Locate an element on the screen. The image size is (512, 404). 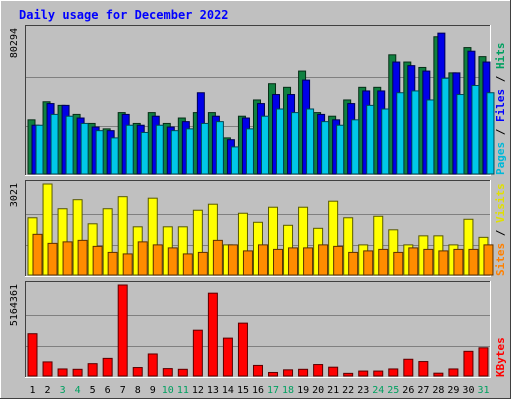
panel-legend: Pages / Files / Hits is located at coordinates (500, 109).